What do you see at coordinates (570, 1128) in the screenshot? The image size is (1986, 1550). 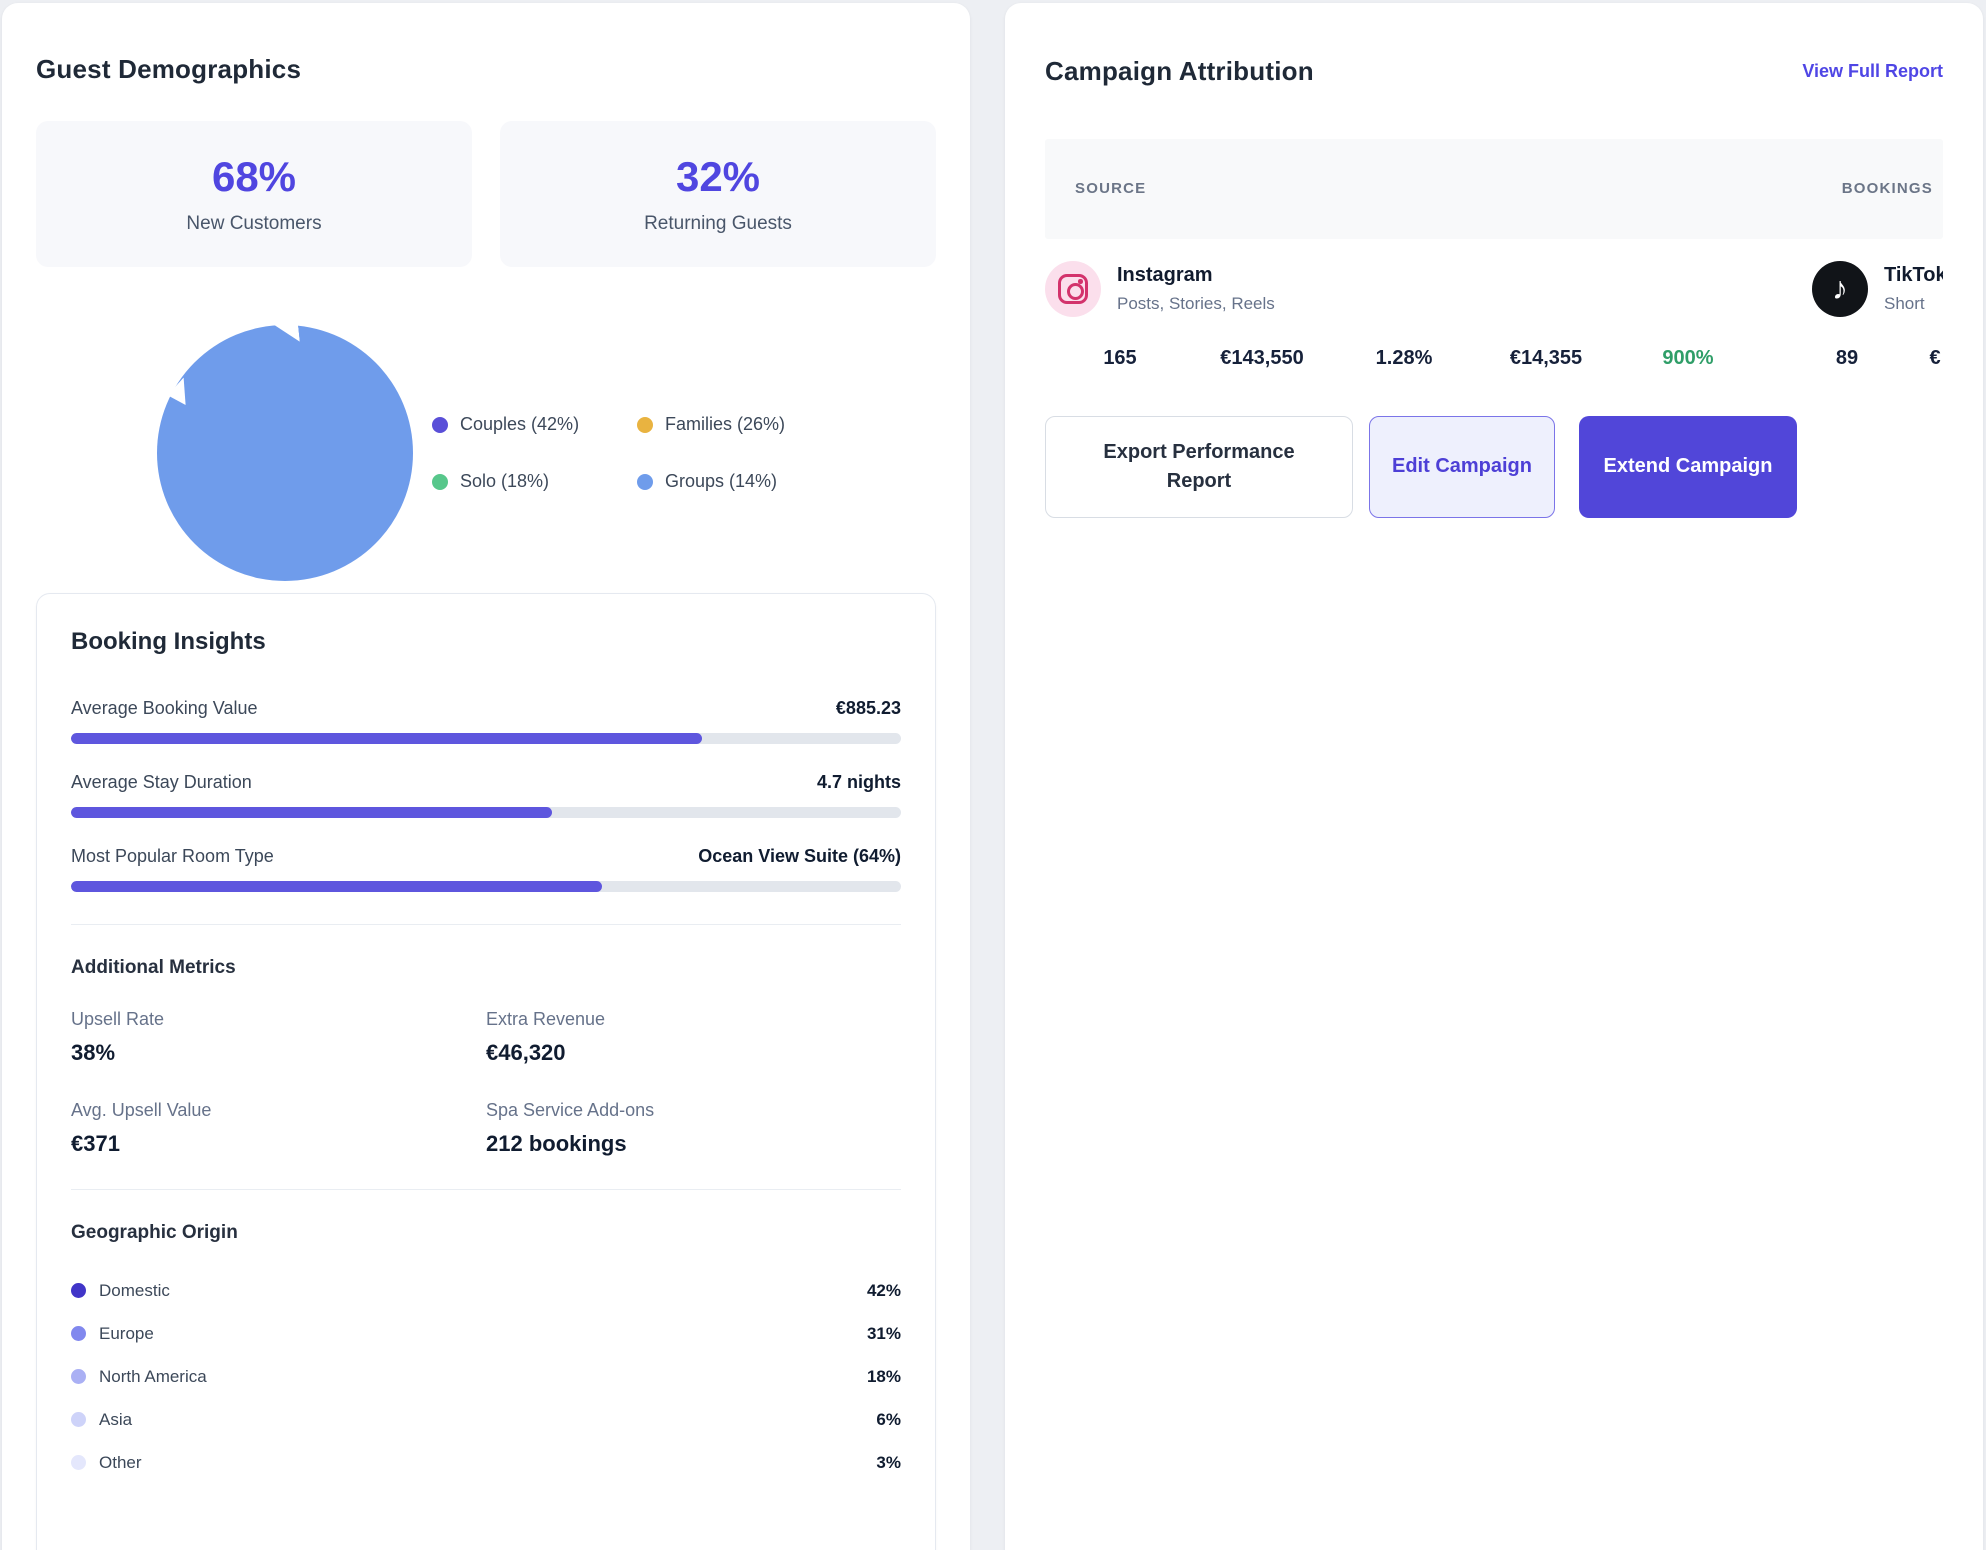 I see `metric-spa-addons: Spa Service Add-ons 212 bookings` at bounding box center [570, 1128].